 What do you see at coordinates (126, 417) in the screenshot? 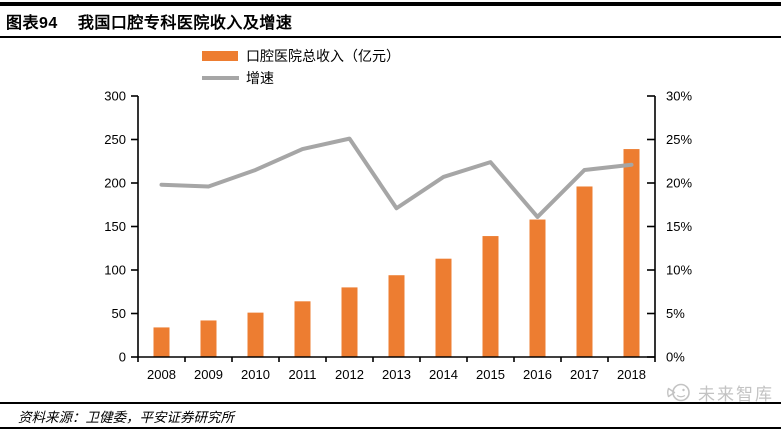
I see `source-text: 资料来源：卫健委，平安证券研究所` at bounding box center [126, 417].